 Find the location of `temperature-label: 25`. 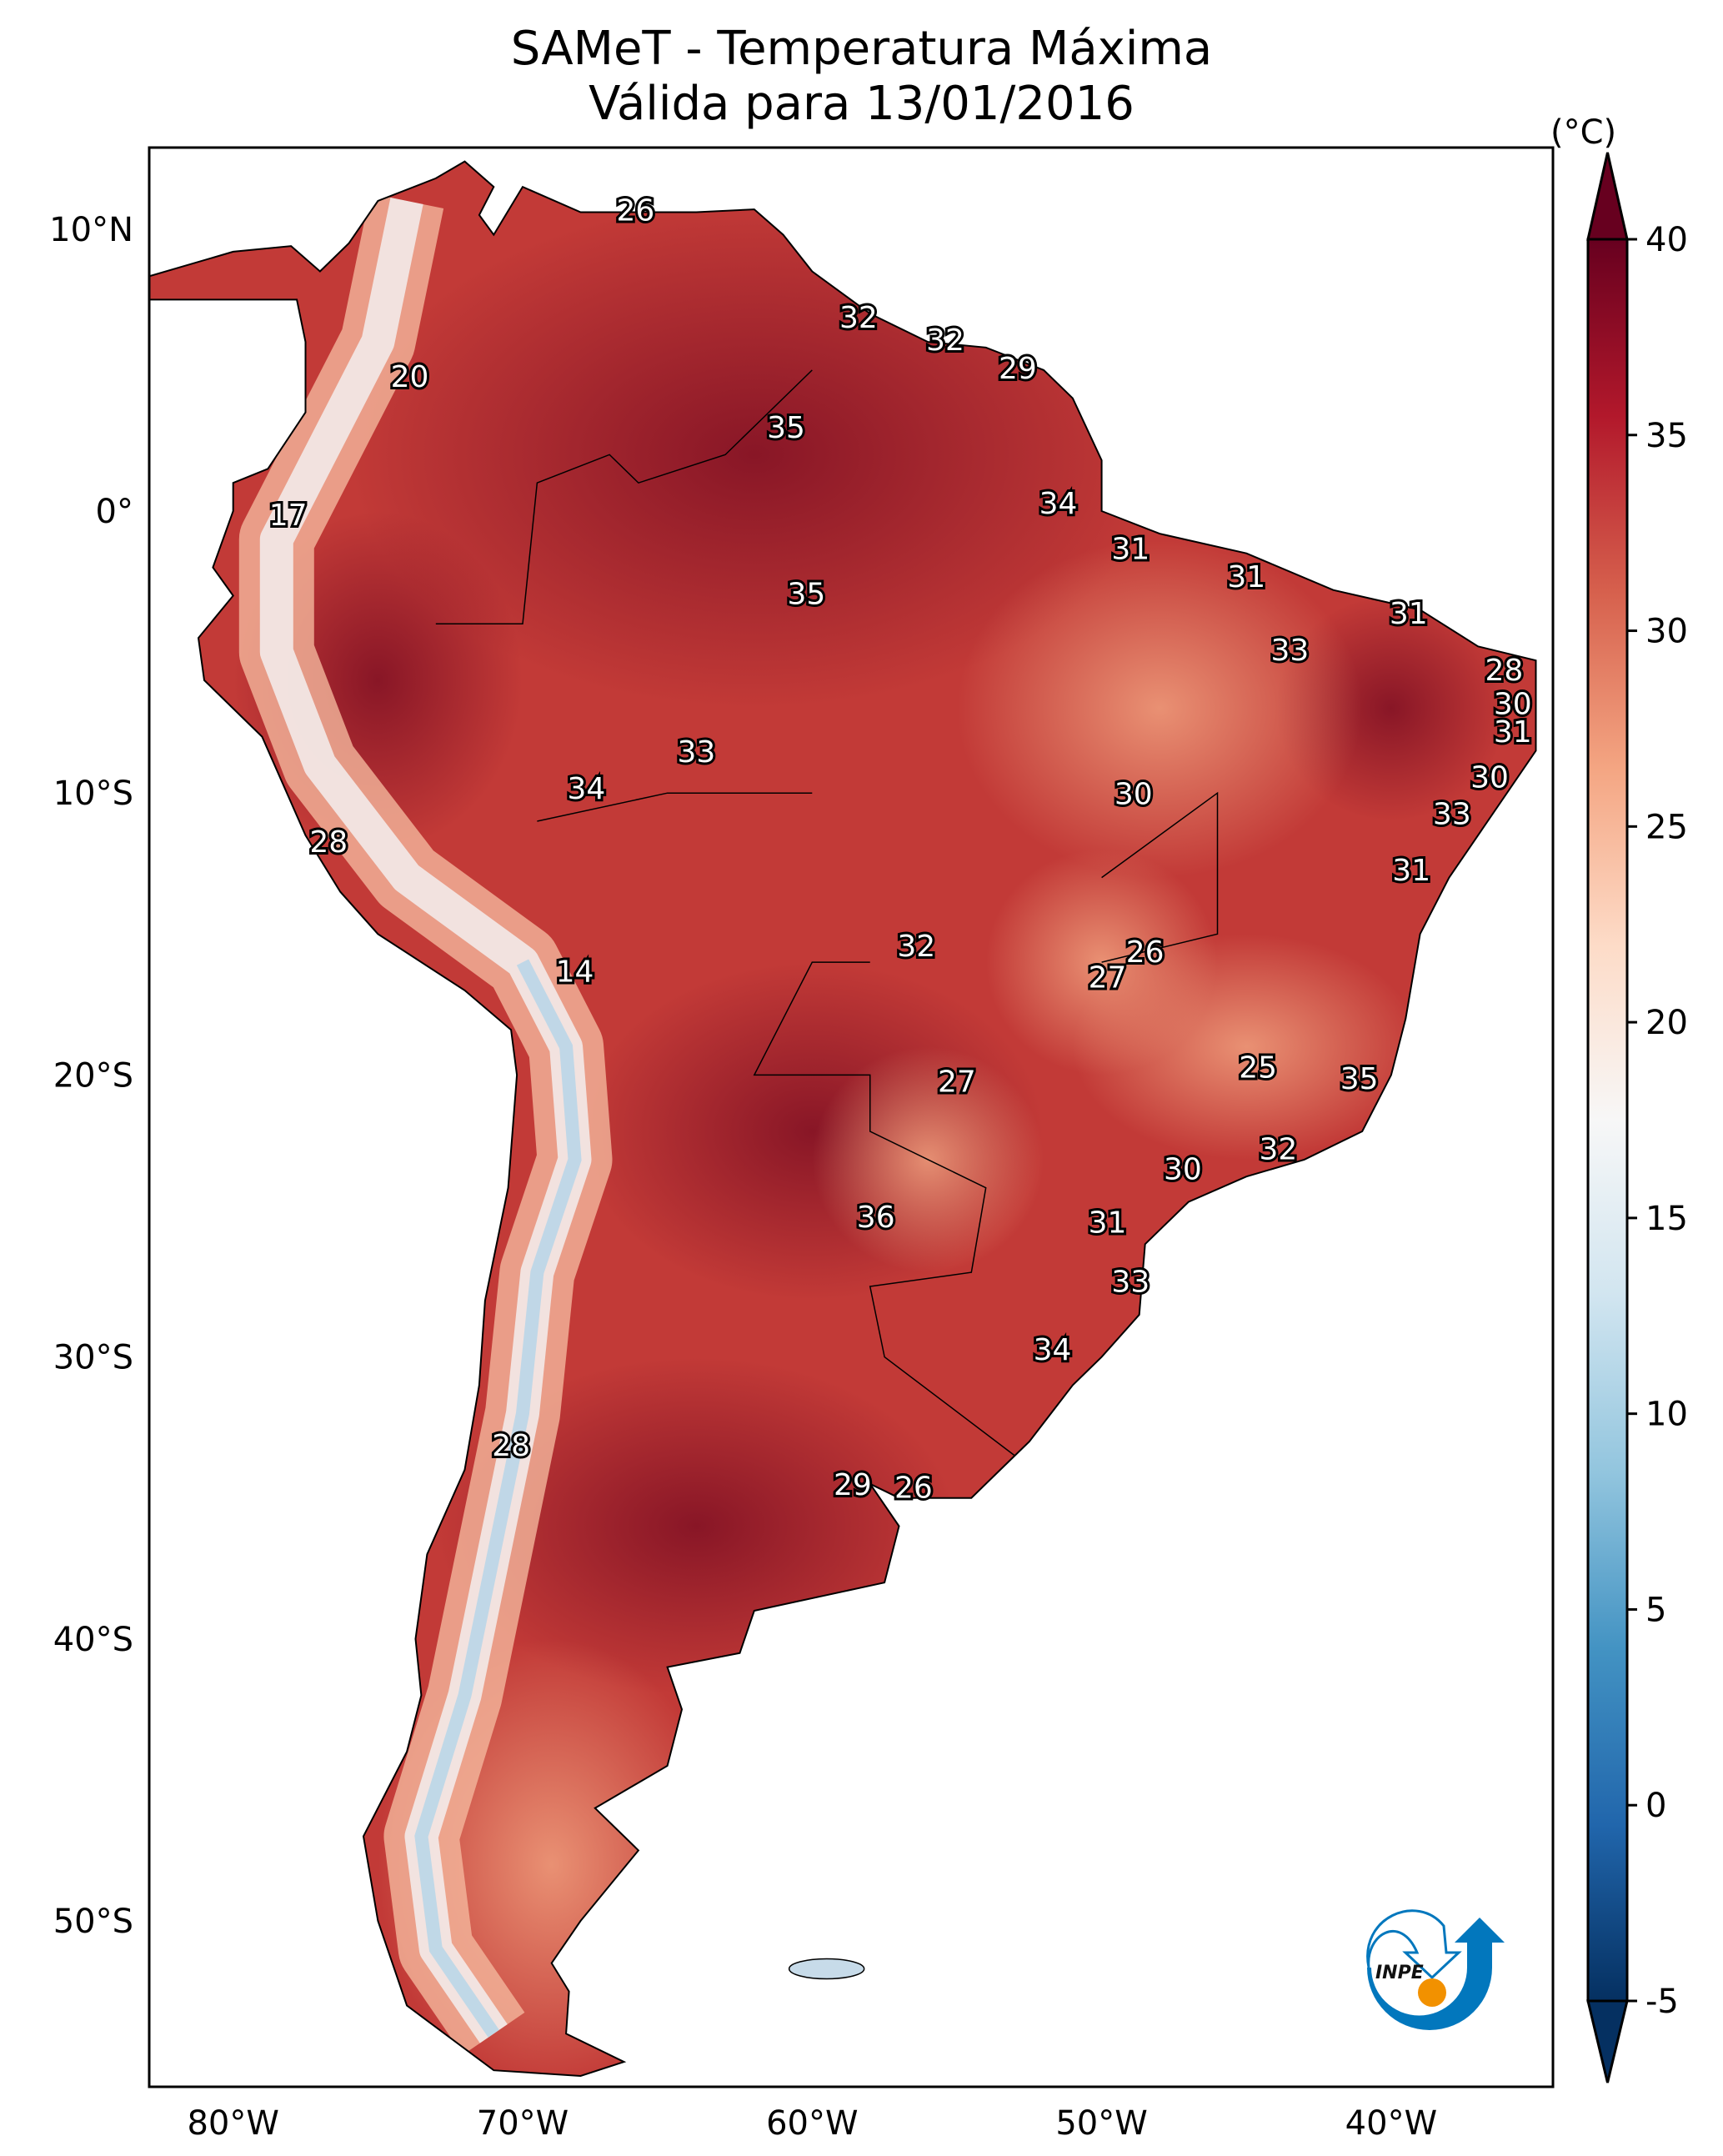

temperature-label: 25 is located at coordinates (1258, 1068).